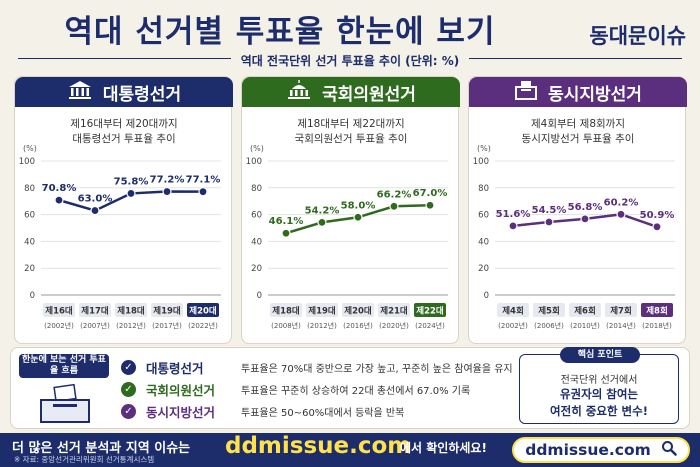 This screenshot has height=467, width=700. I want to click on panel-description-line2: 국회의원선거 투표율 추이, so click(351, 139).